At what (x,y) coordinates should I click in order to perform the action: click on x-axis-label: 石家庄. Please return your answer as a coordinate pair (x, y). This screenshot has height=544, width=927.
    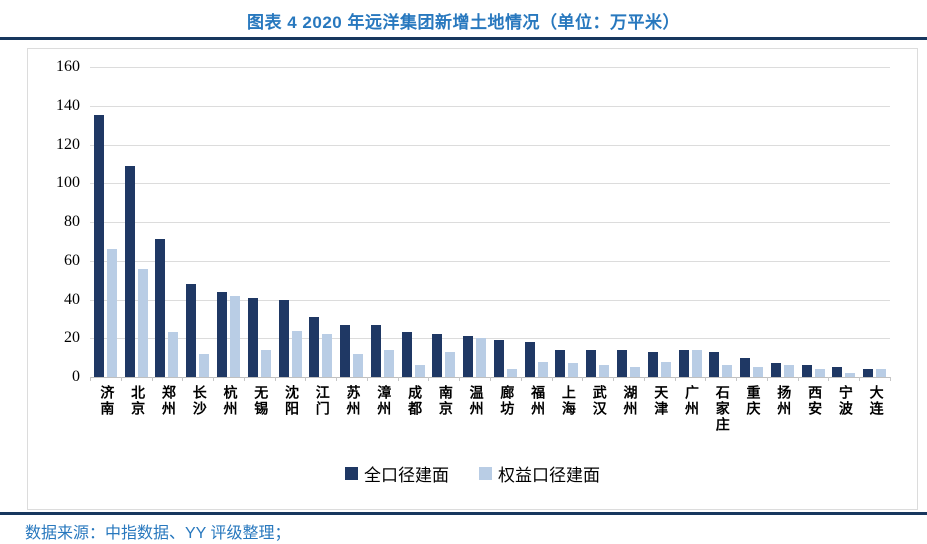
    Looking at the image, I should click on (721, 409).